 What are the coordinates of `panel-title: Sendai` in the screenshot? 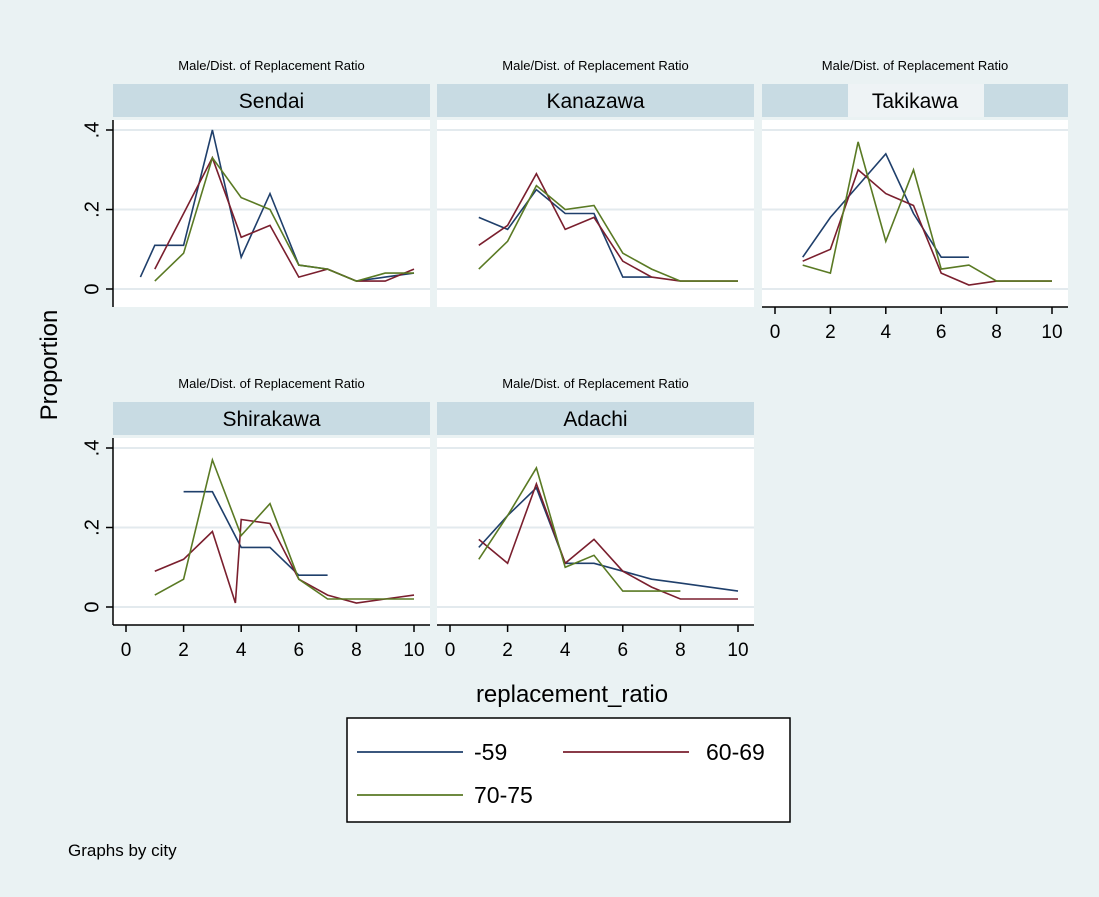 It's located at (271, 101).